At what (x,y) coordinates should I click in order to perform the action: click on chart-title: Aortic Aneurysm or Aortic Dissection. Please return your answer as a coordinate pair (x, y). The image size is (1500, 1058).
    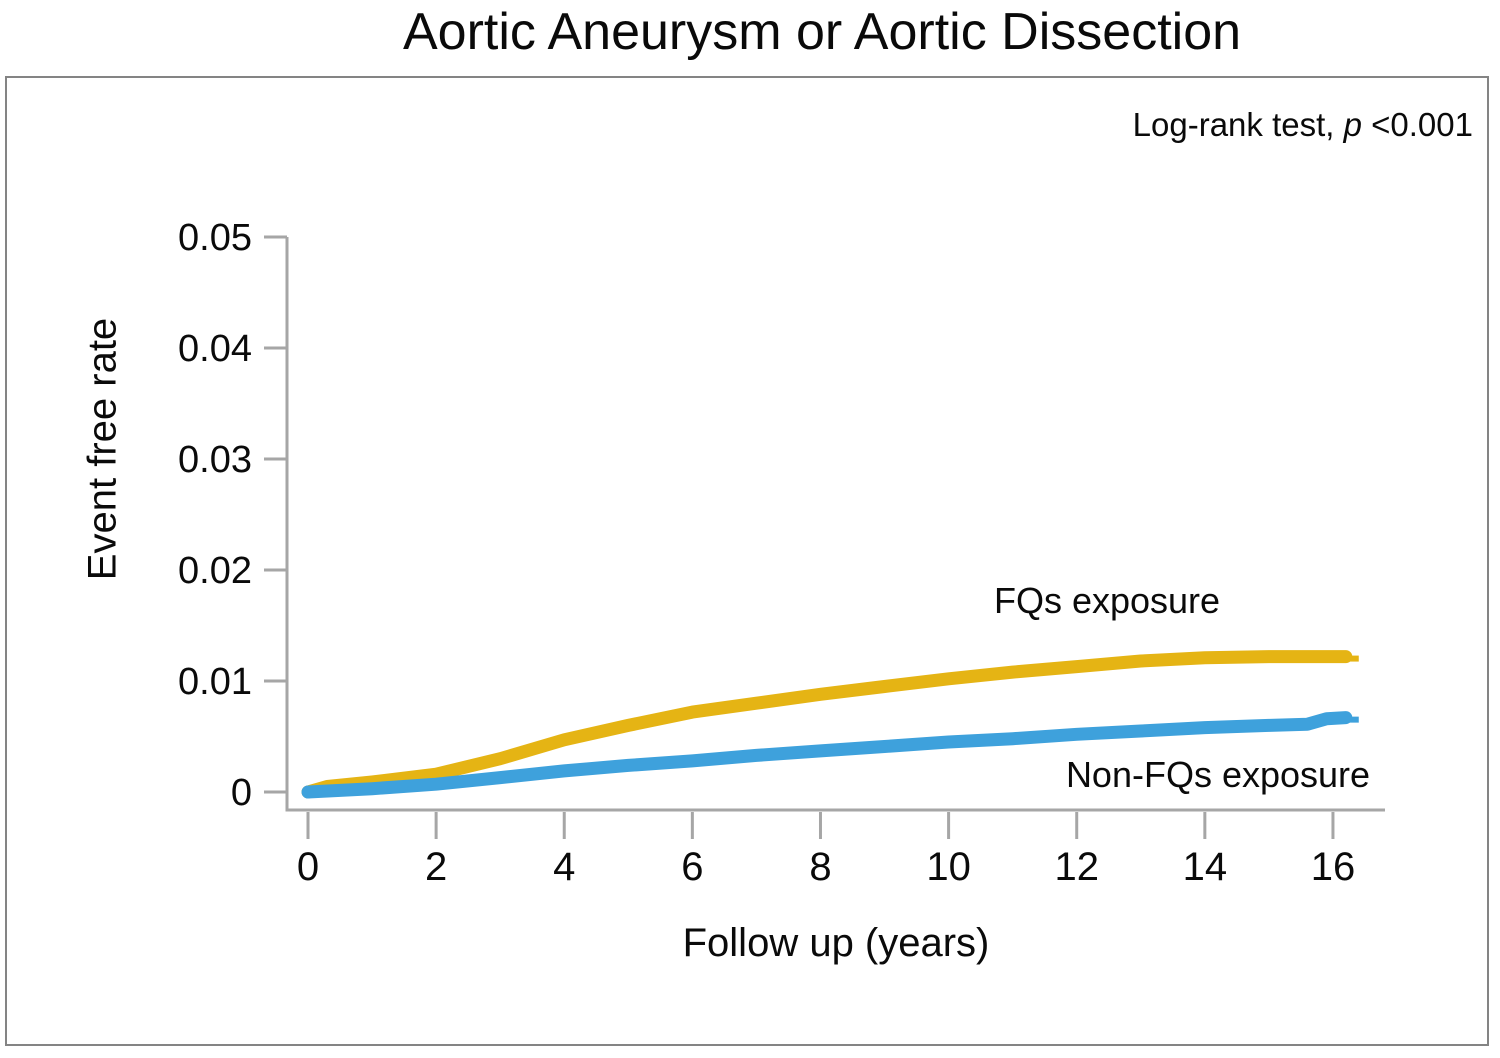
    Looking at the image, I should click on (822, 32).